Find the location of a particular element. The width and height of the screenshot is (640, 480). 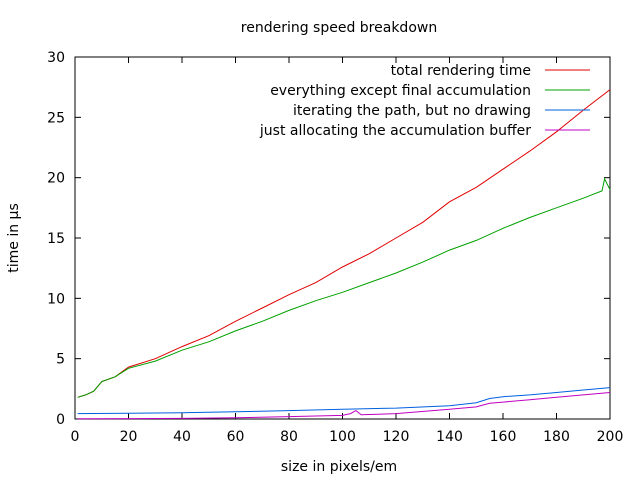

y-tick-label: 20 is located at coordinates (56, 179).